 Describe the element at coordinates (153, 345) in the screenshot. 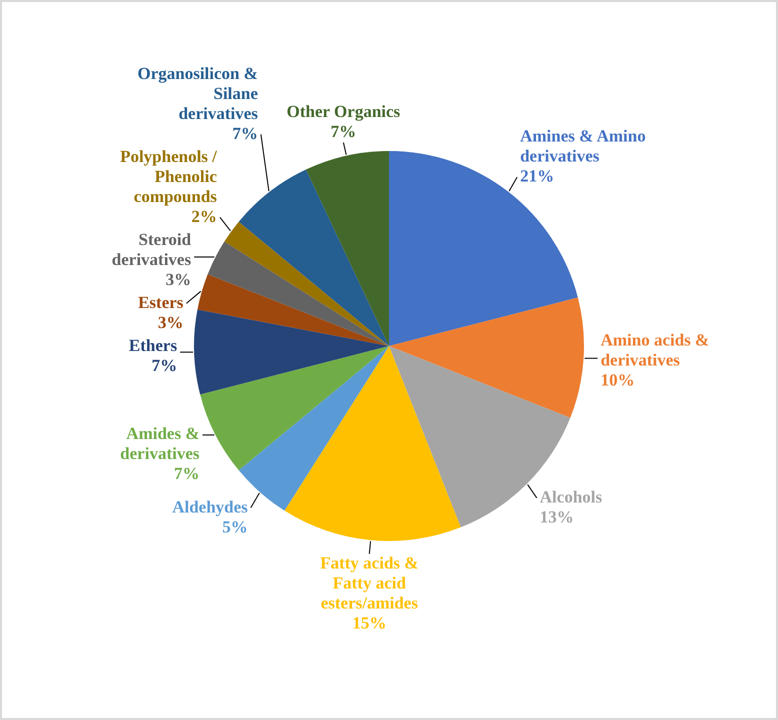

I see `slice-label: Ethers` at that location.